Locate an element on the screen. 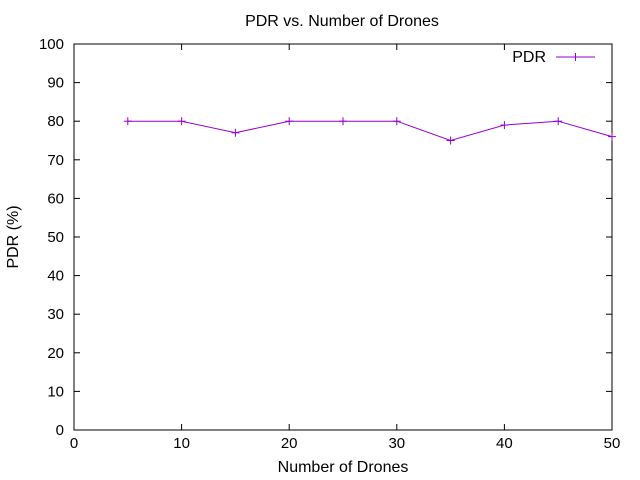 This screenshot has width=640, height=480. y-tick-label: 30 is located at coordinates (55, 314).